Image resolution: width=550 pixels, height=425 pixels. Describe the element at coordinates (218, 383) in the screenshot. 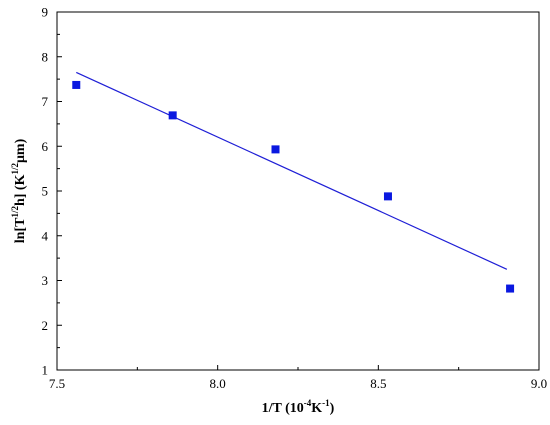

I see `x-tick-label: 8.0` at that location.